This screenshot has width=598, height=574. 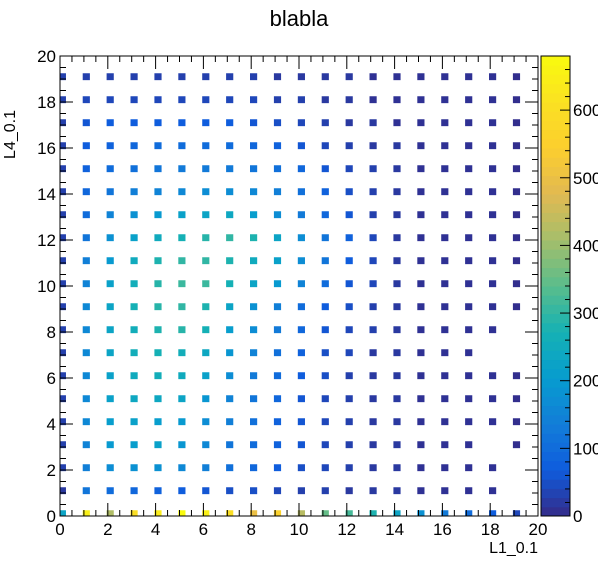 What do you see at coordinates (490, 529) in the screenshot?
I see `x-tick-label: 18` at bounding box center [490, 529].